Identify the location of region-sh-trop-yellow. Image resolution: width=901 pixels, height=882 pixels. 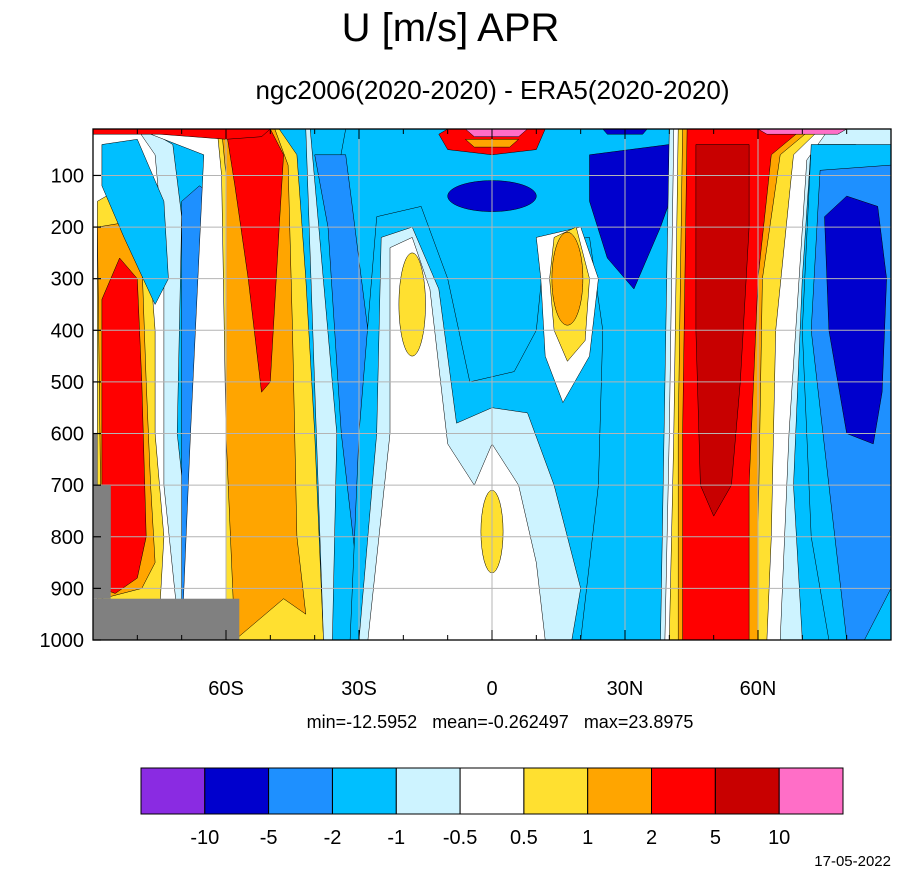
(412, 304).